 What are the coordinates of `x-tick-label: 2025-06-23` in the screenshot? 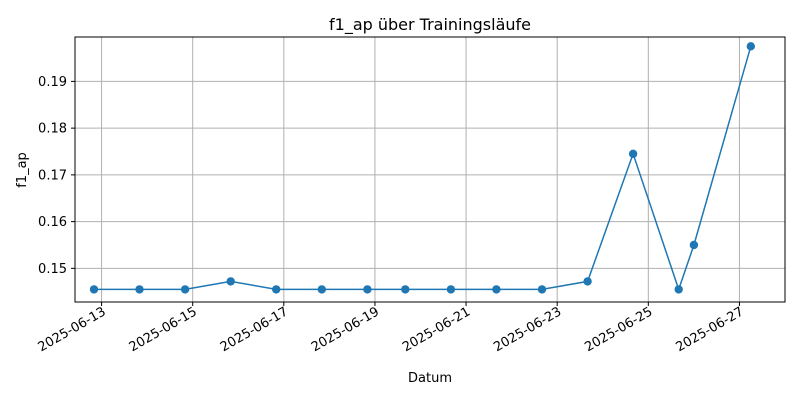 It's located at (527, 329).